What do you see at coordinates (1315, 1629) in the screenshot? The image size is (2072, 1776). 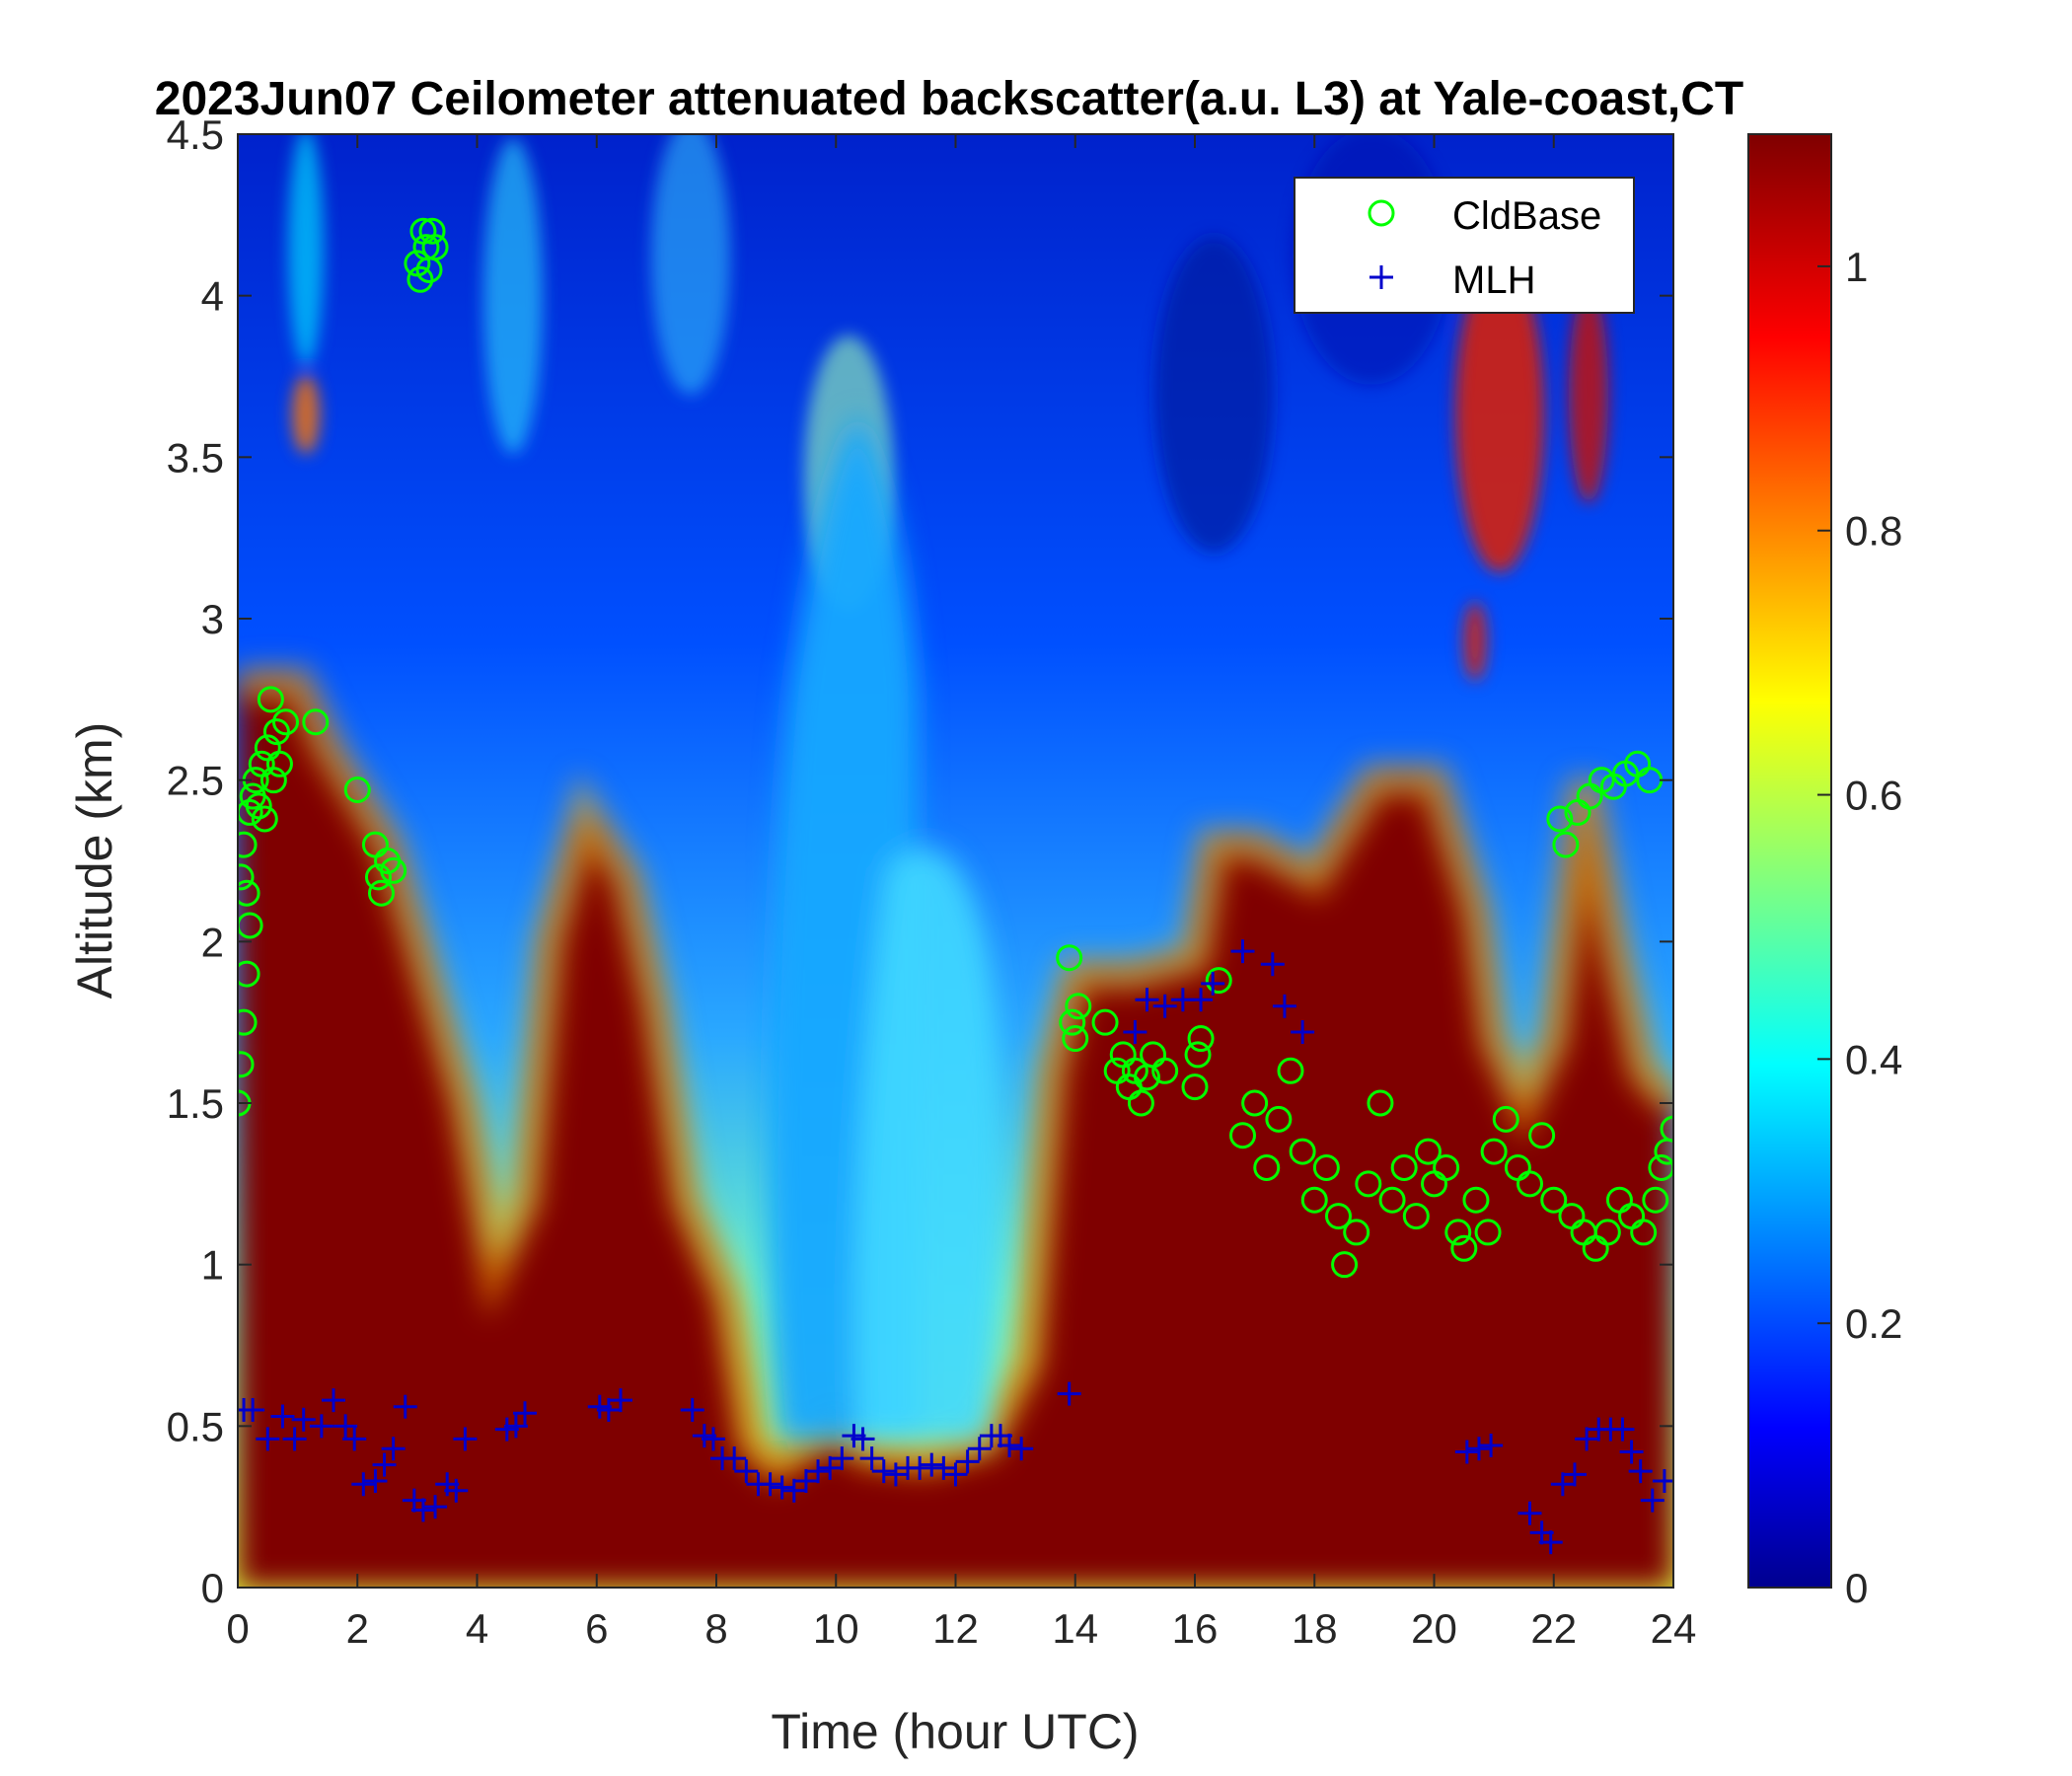 I see `x-tick-label: 18` at bounding box center [1315, 1629].